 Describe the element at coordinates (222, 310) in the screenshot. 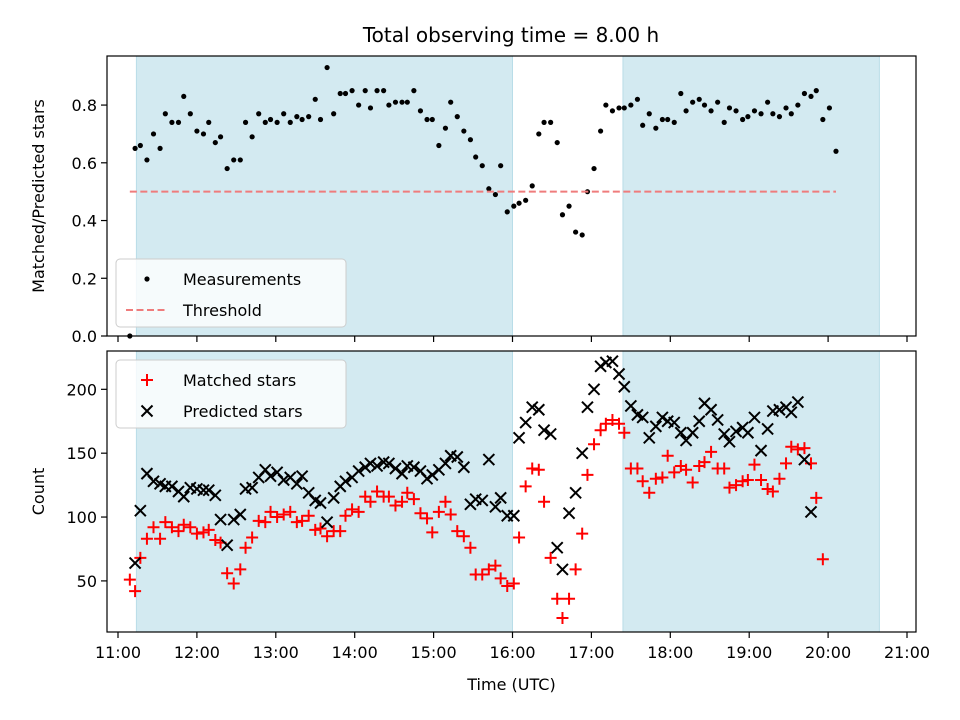

I see `legend-label: Threshold` at that location.